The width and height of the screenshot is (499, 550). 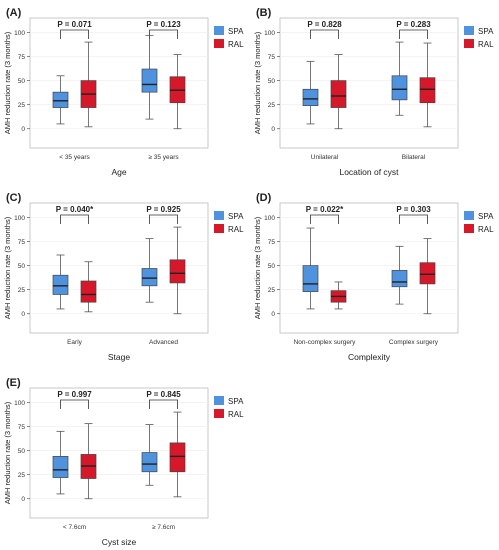 I want to click on x-tick-label: < 35 years, so click(x=74, y=157).